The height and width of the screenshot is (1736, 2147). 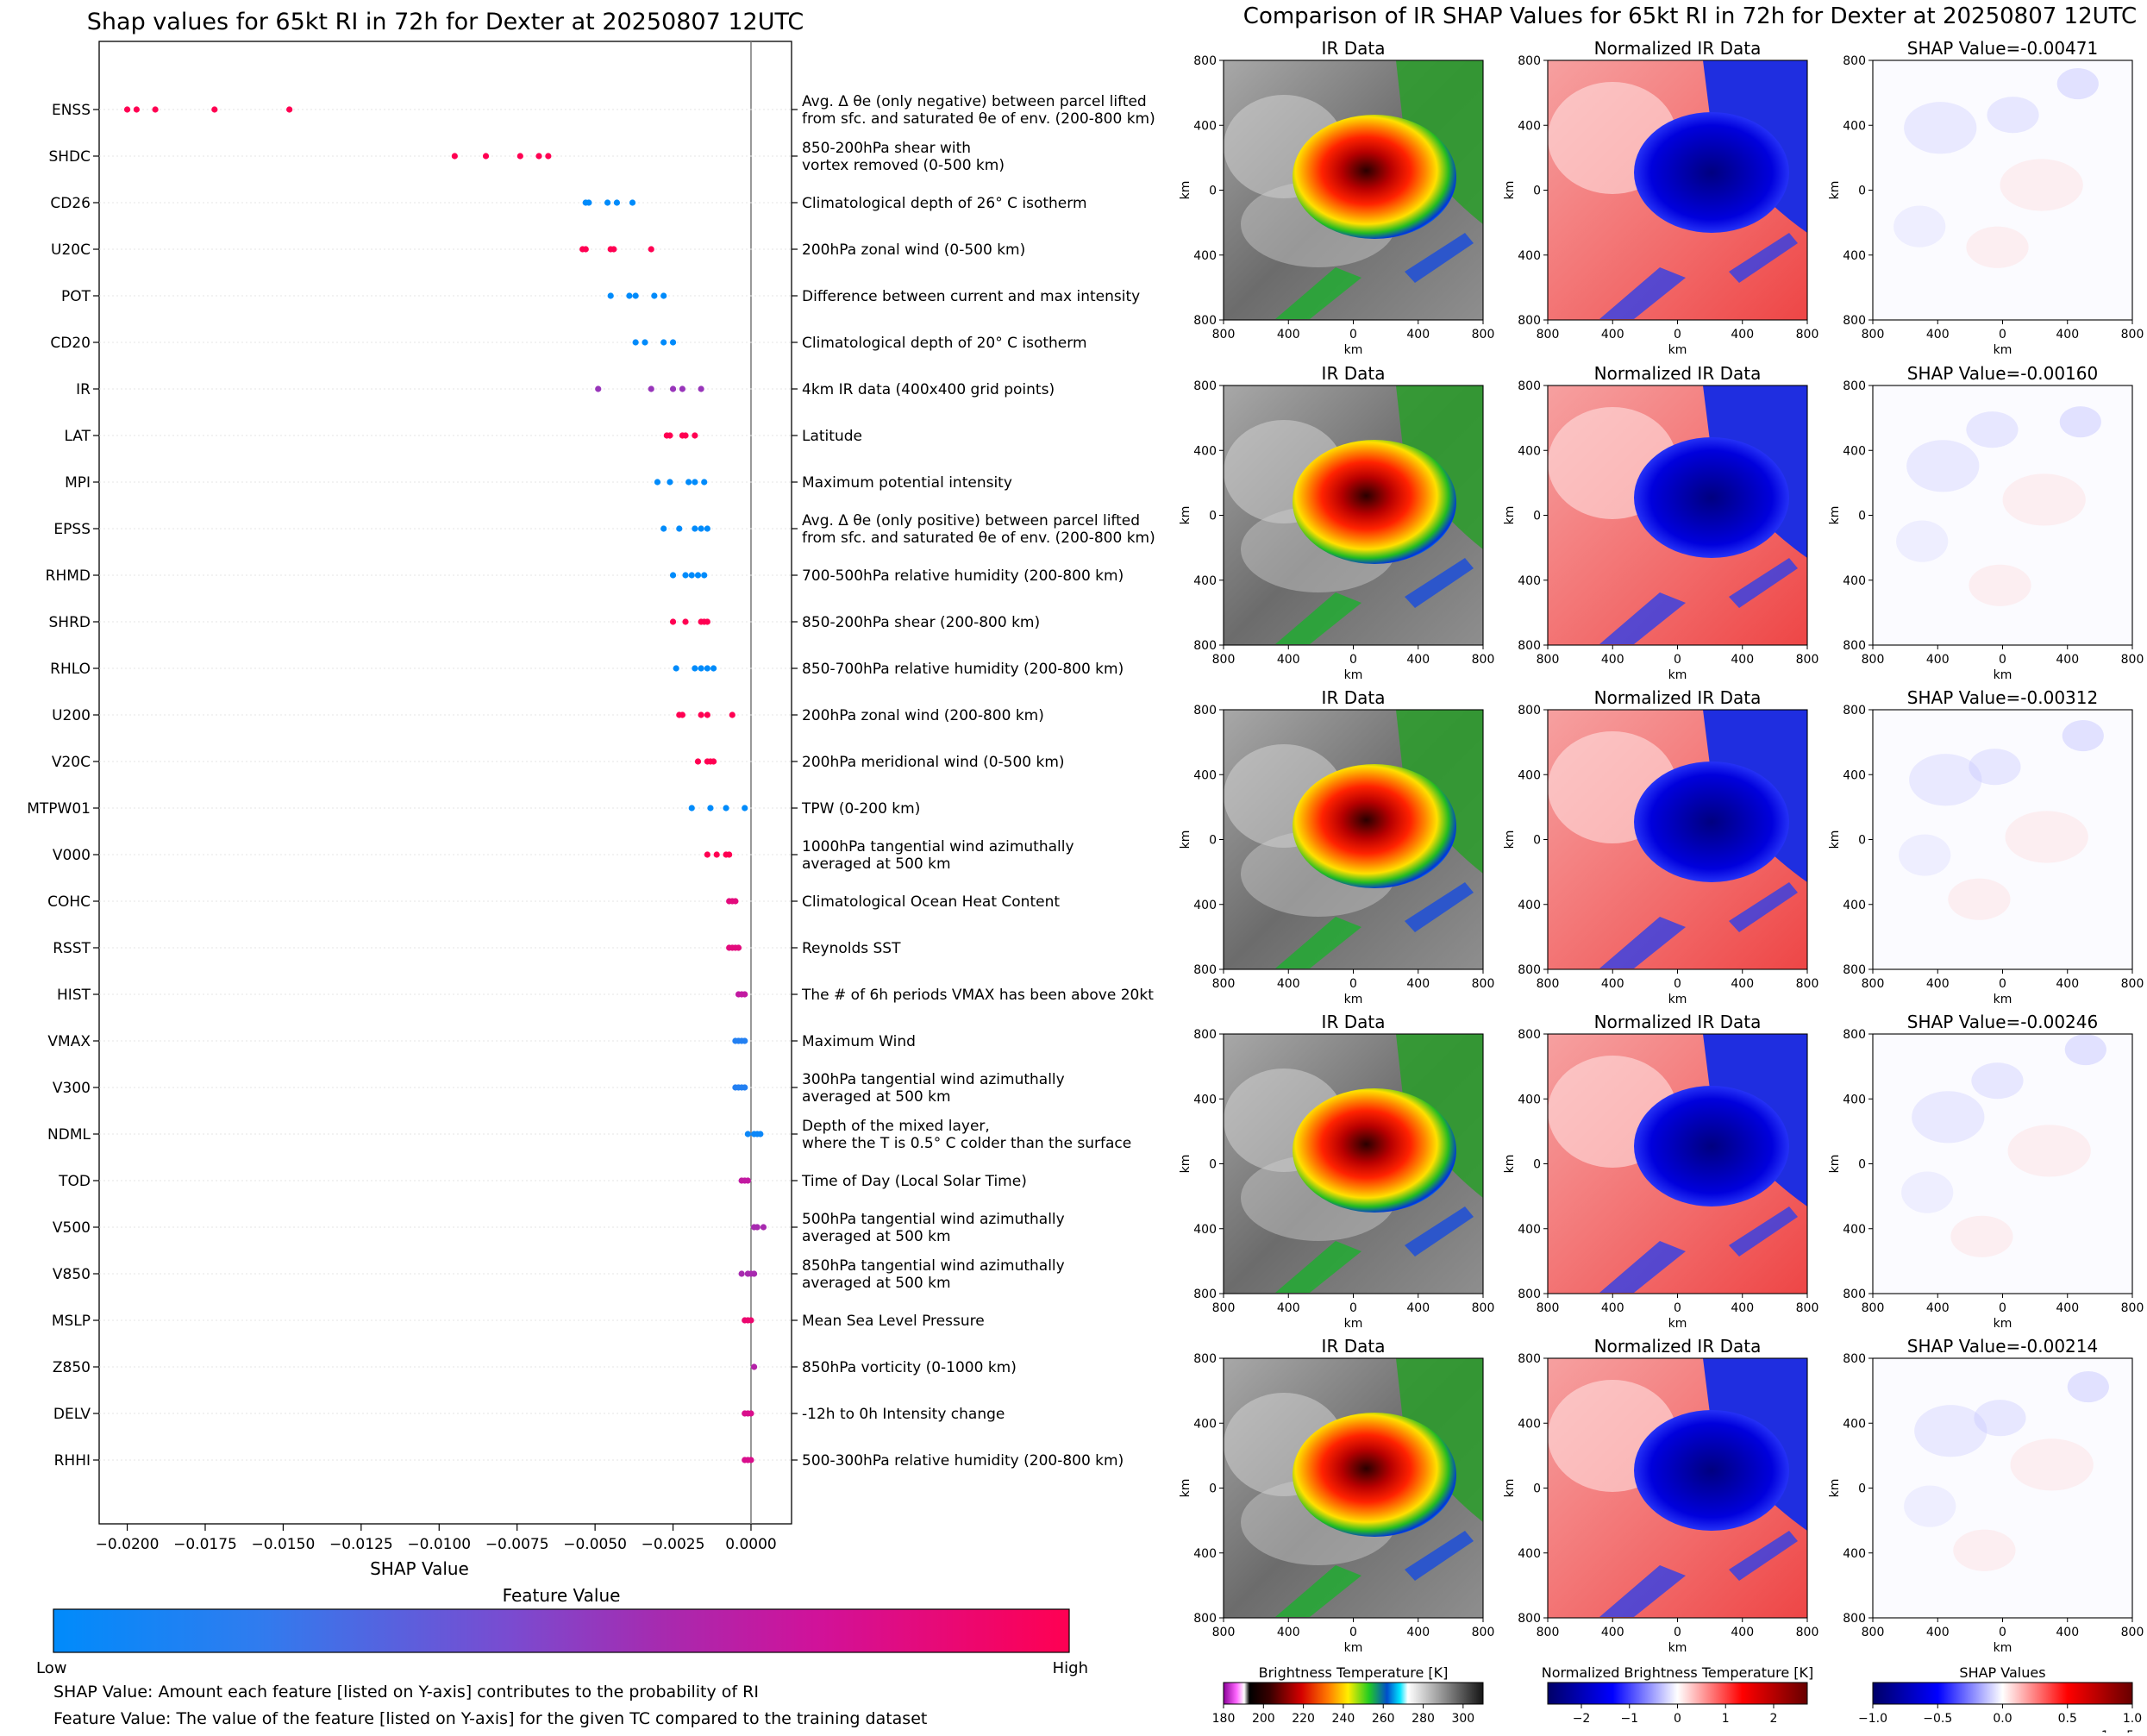 I want to click on colorbar-high-label: High, so click(x=1070, y=1668).